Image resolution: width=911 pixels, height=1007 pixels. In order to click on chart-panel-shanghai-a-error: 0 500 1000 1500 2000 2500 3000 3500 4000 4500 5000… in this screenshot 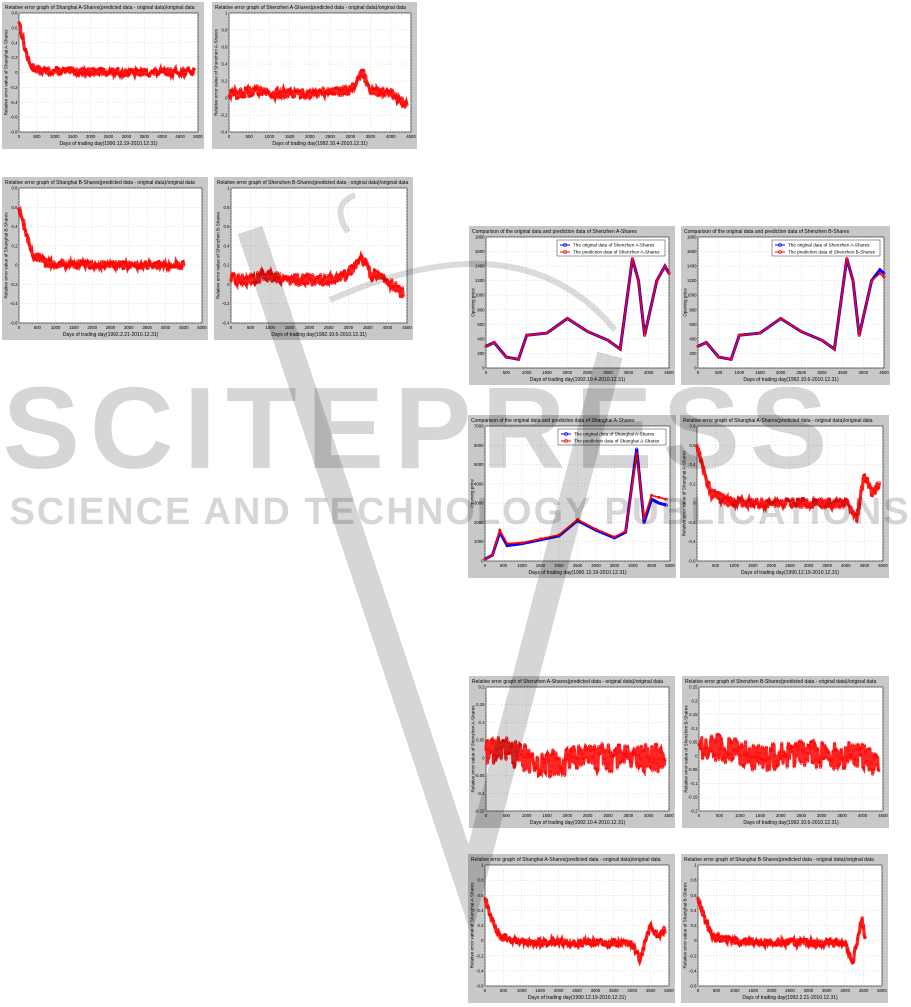, I will do `click(103, 75)`.